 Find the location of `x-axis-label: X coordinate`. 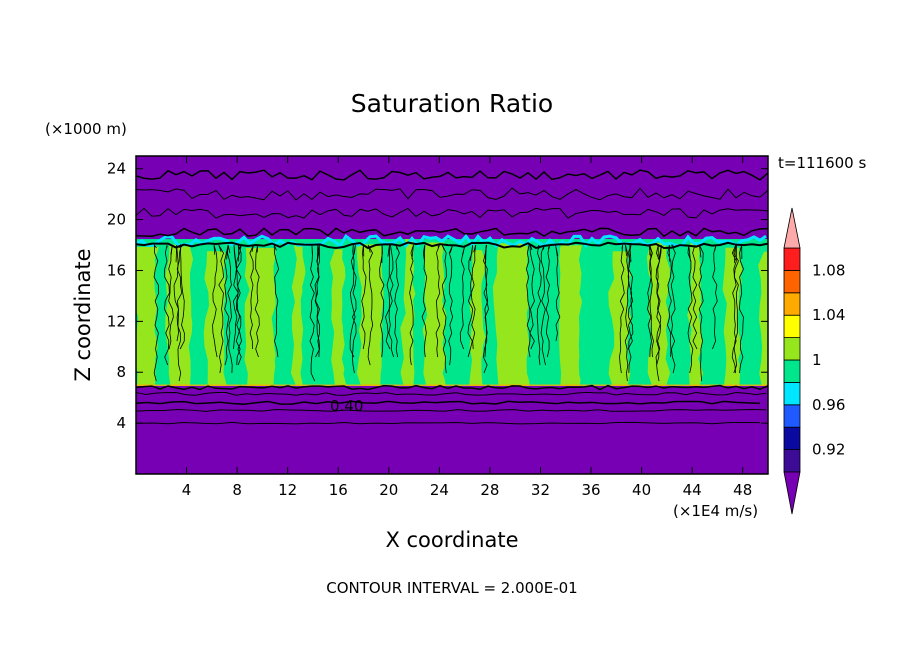

x-axis-label: X coordinate is located at coordinates (451, 540).